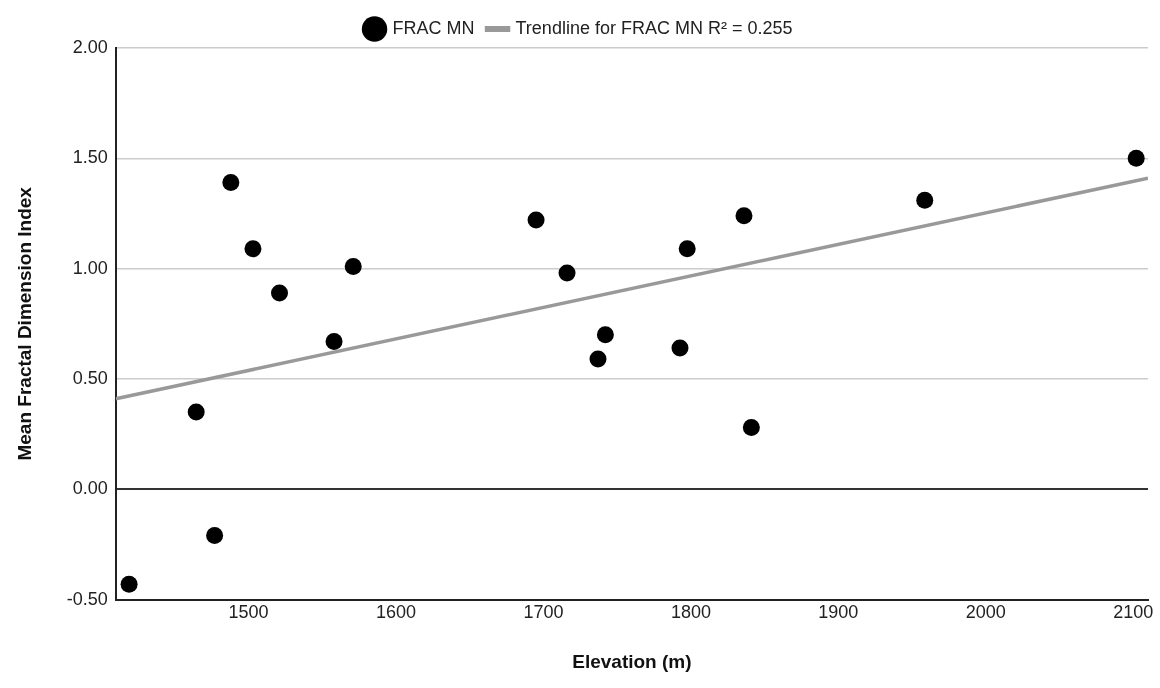 Image resolution: width=1160 pixels, height=688 pixels. I want to click on y-axis-title: Mean Fractal Dimension Index, so click(24, 323).